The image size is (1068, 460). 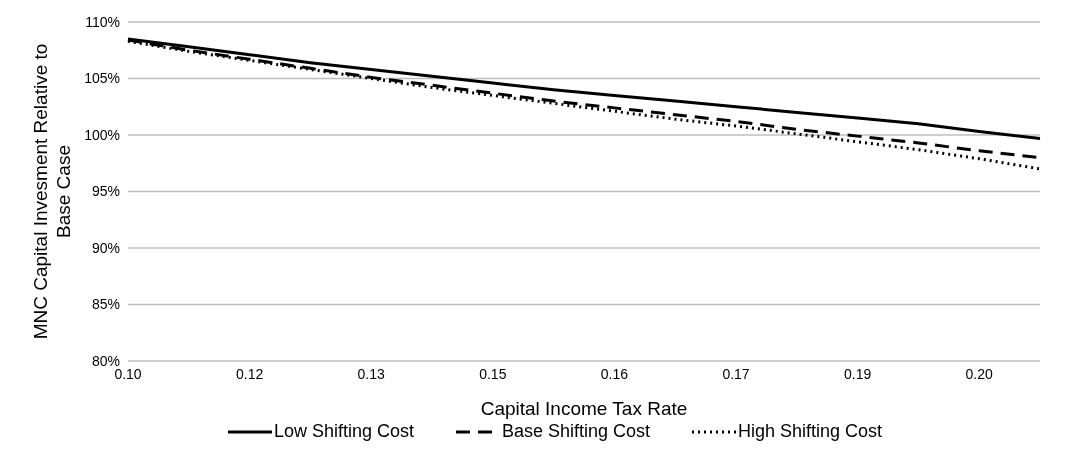 I want to click on y-tick-label: 100%, so click(x=102, y=134).